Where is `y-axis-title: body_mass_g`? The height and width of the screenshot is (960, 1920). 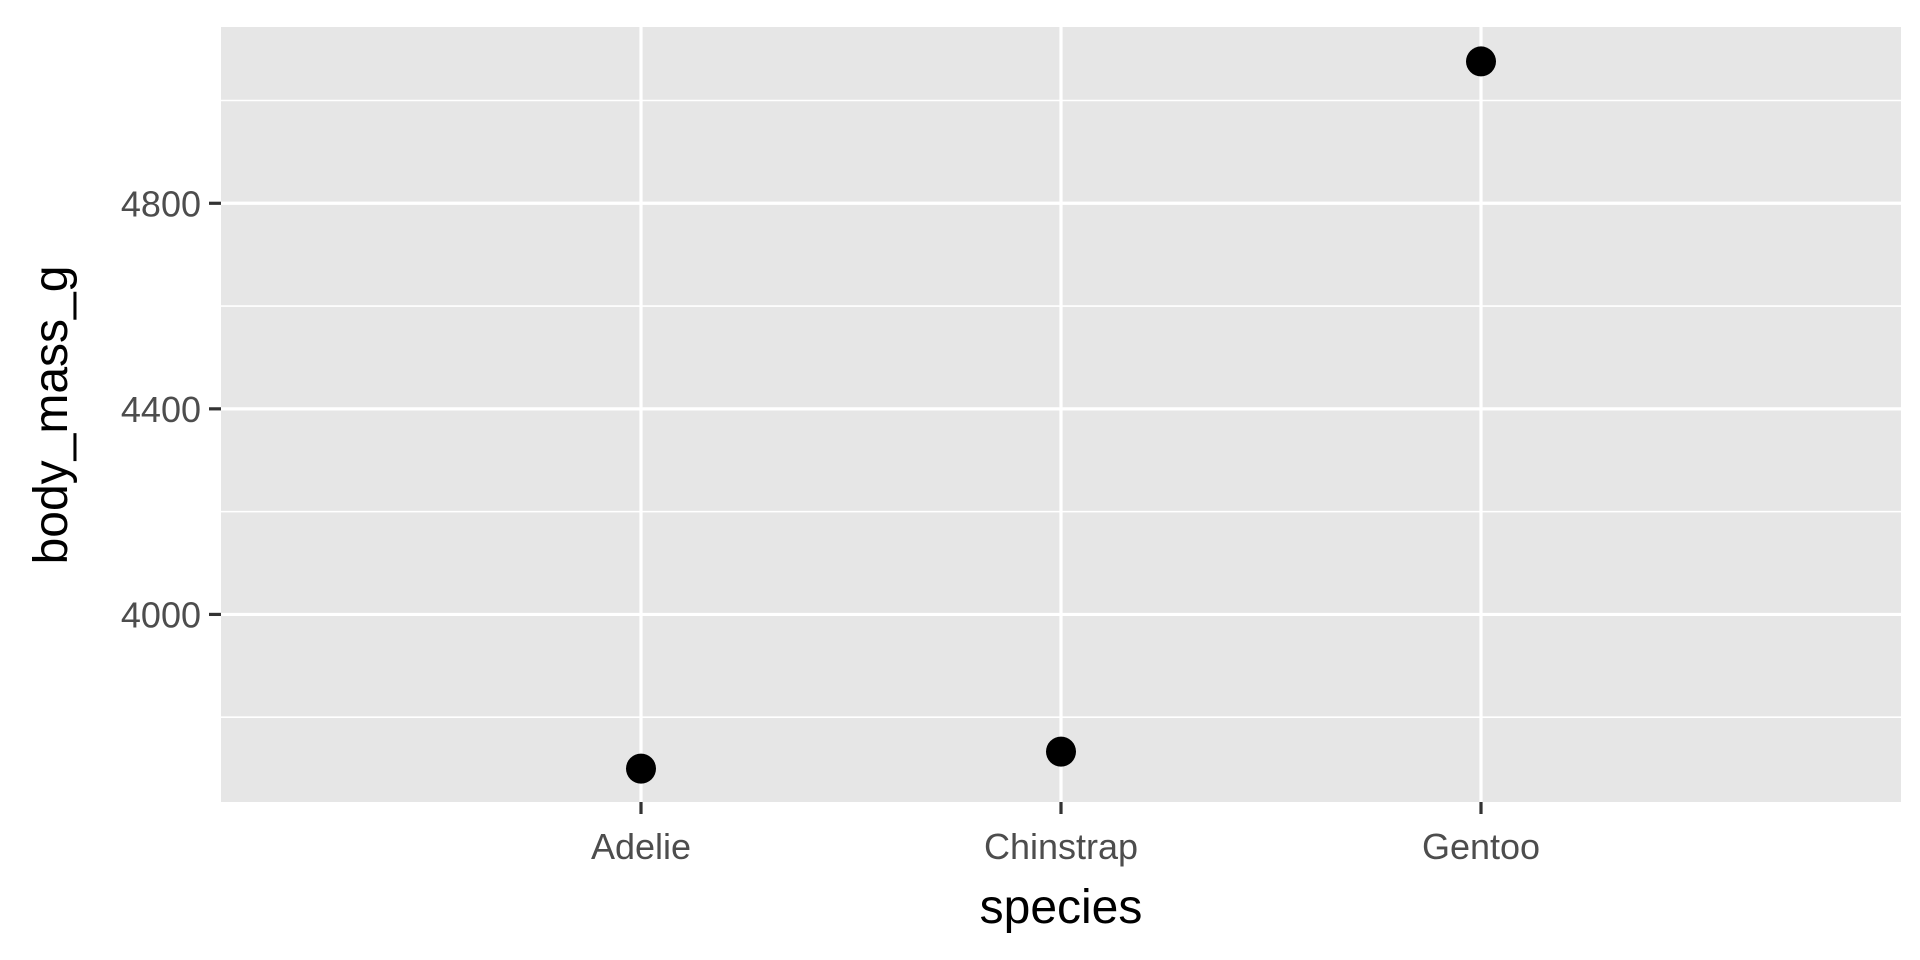
y-axis-title: body_mass_g is located at coordinates (51, 415).